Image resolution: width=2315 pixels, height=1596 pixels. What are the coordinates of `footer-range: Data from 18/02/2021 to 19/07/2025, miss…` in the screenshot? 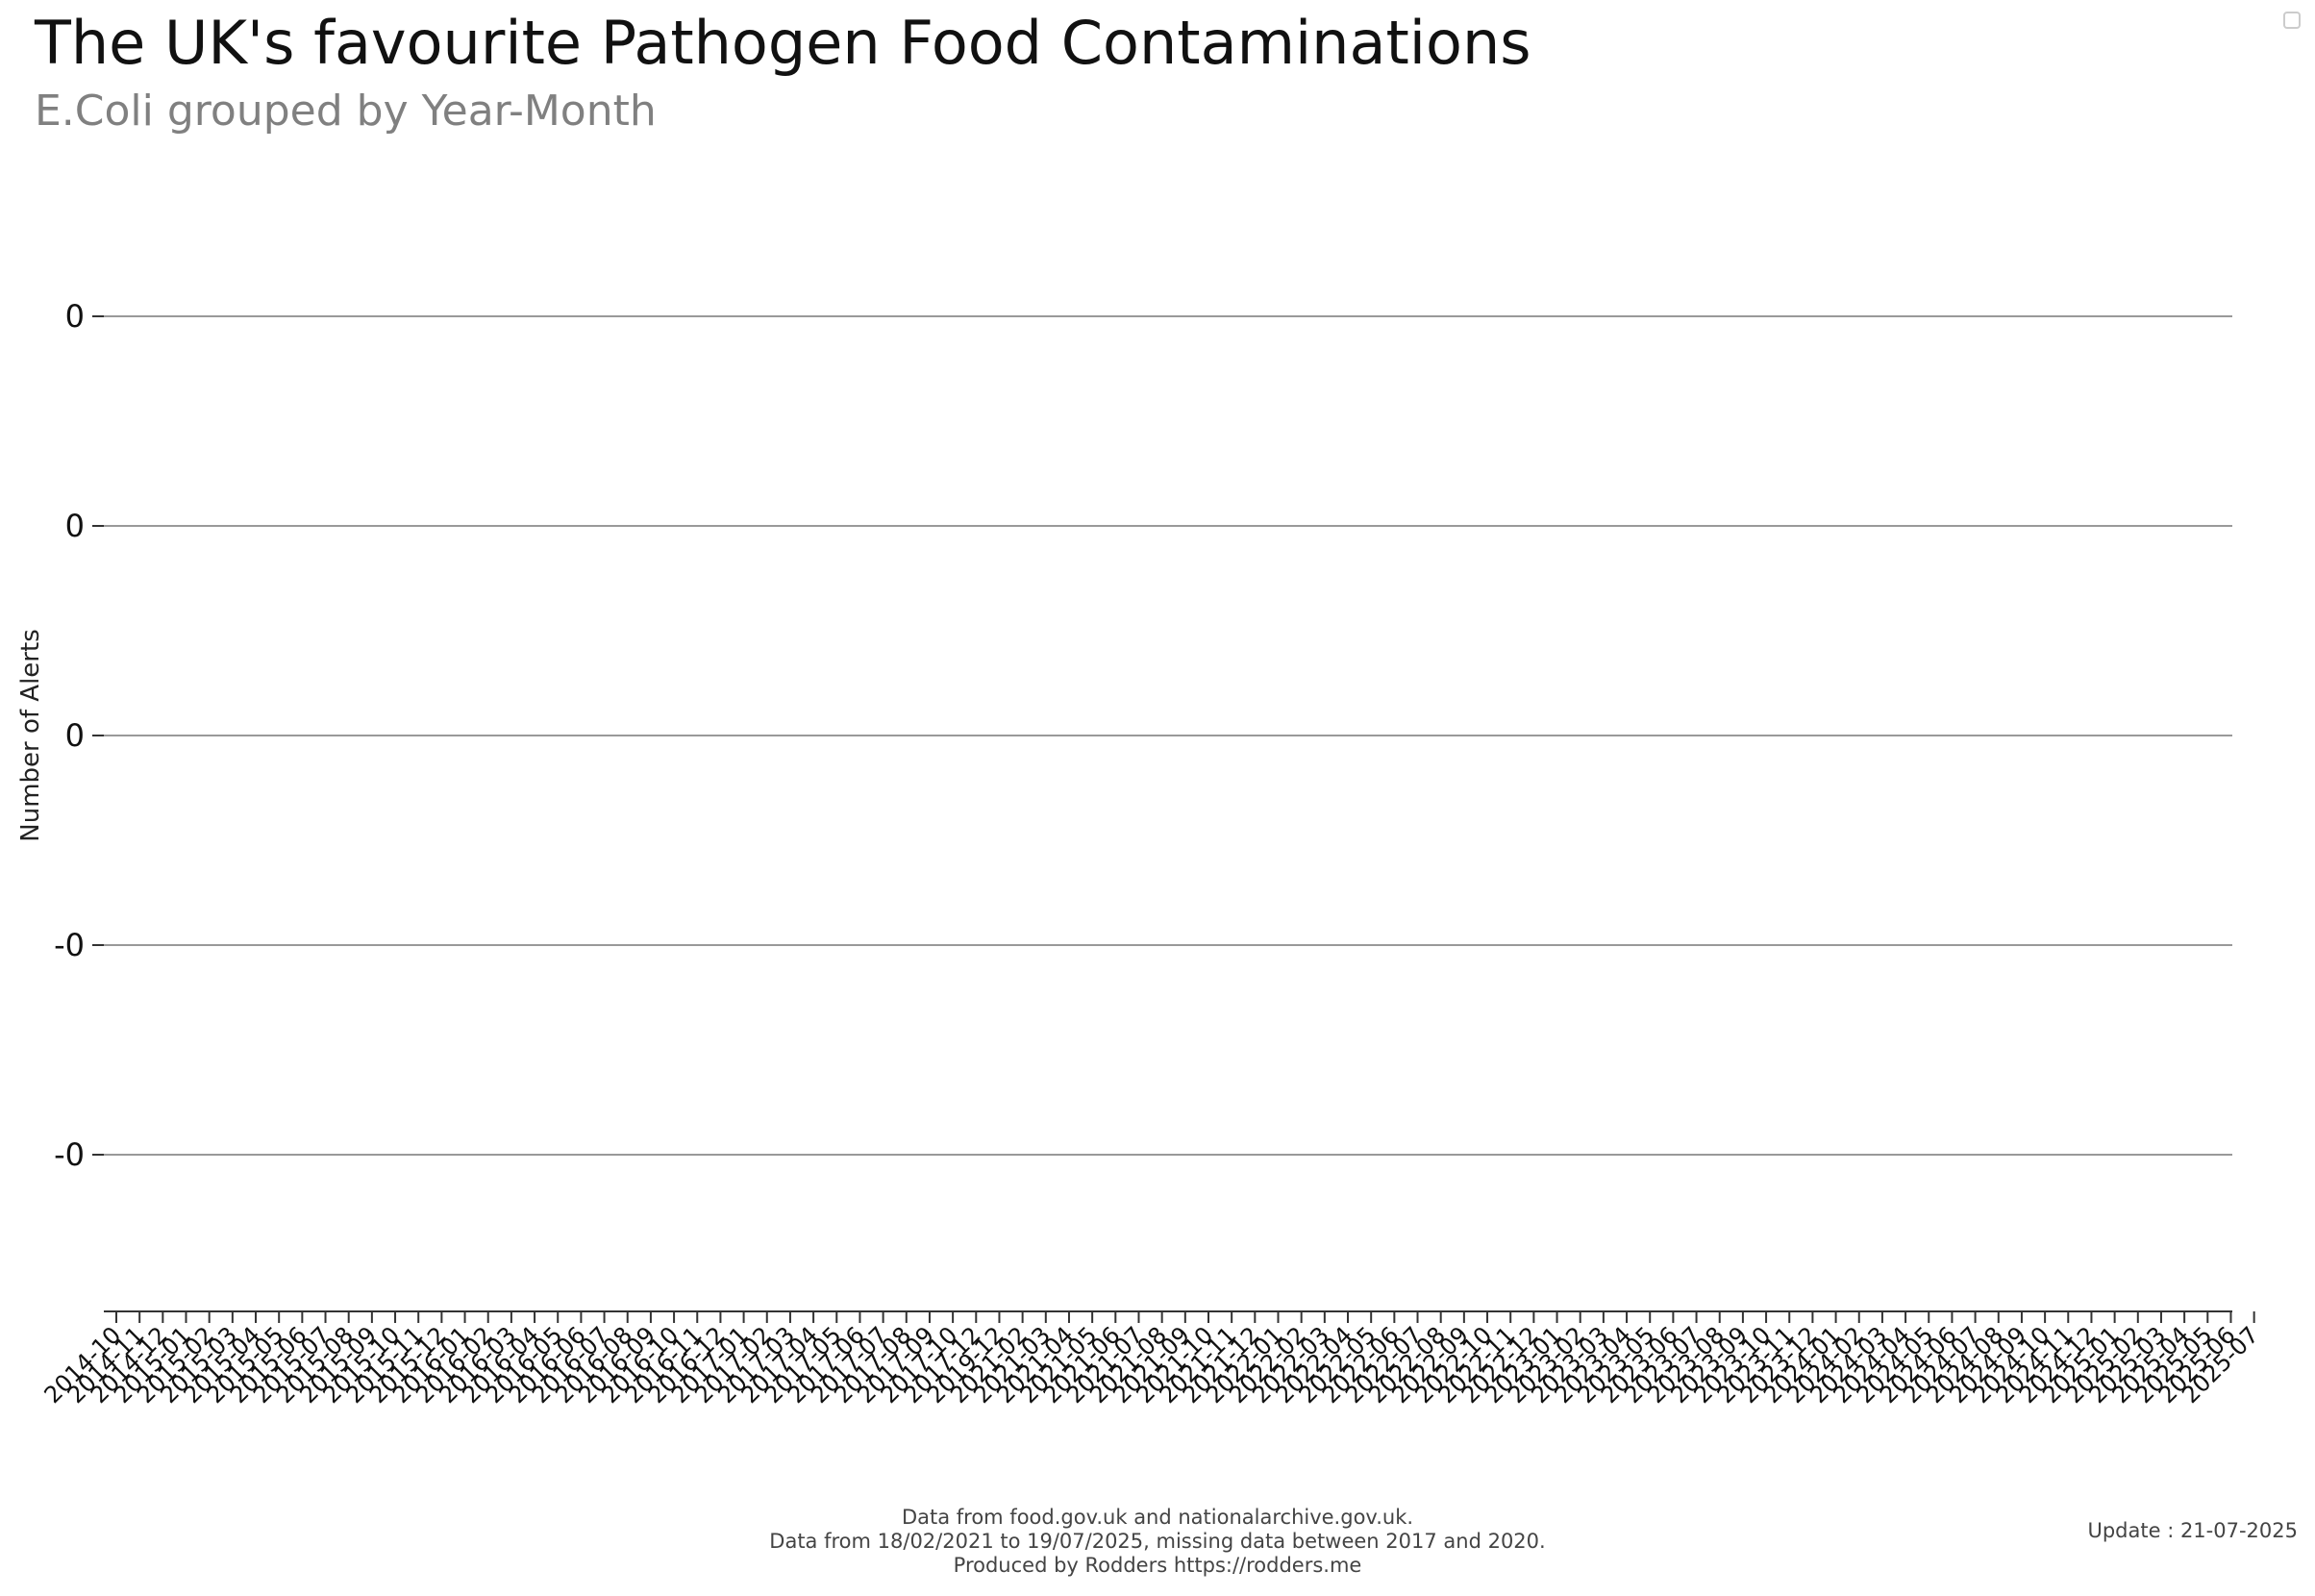 It's located at (1157, 1541).